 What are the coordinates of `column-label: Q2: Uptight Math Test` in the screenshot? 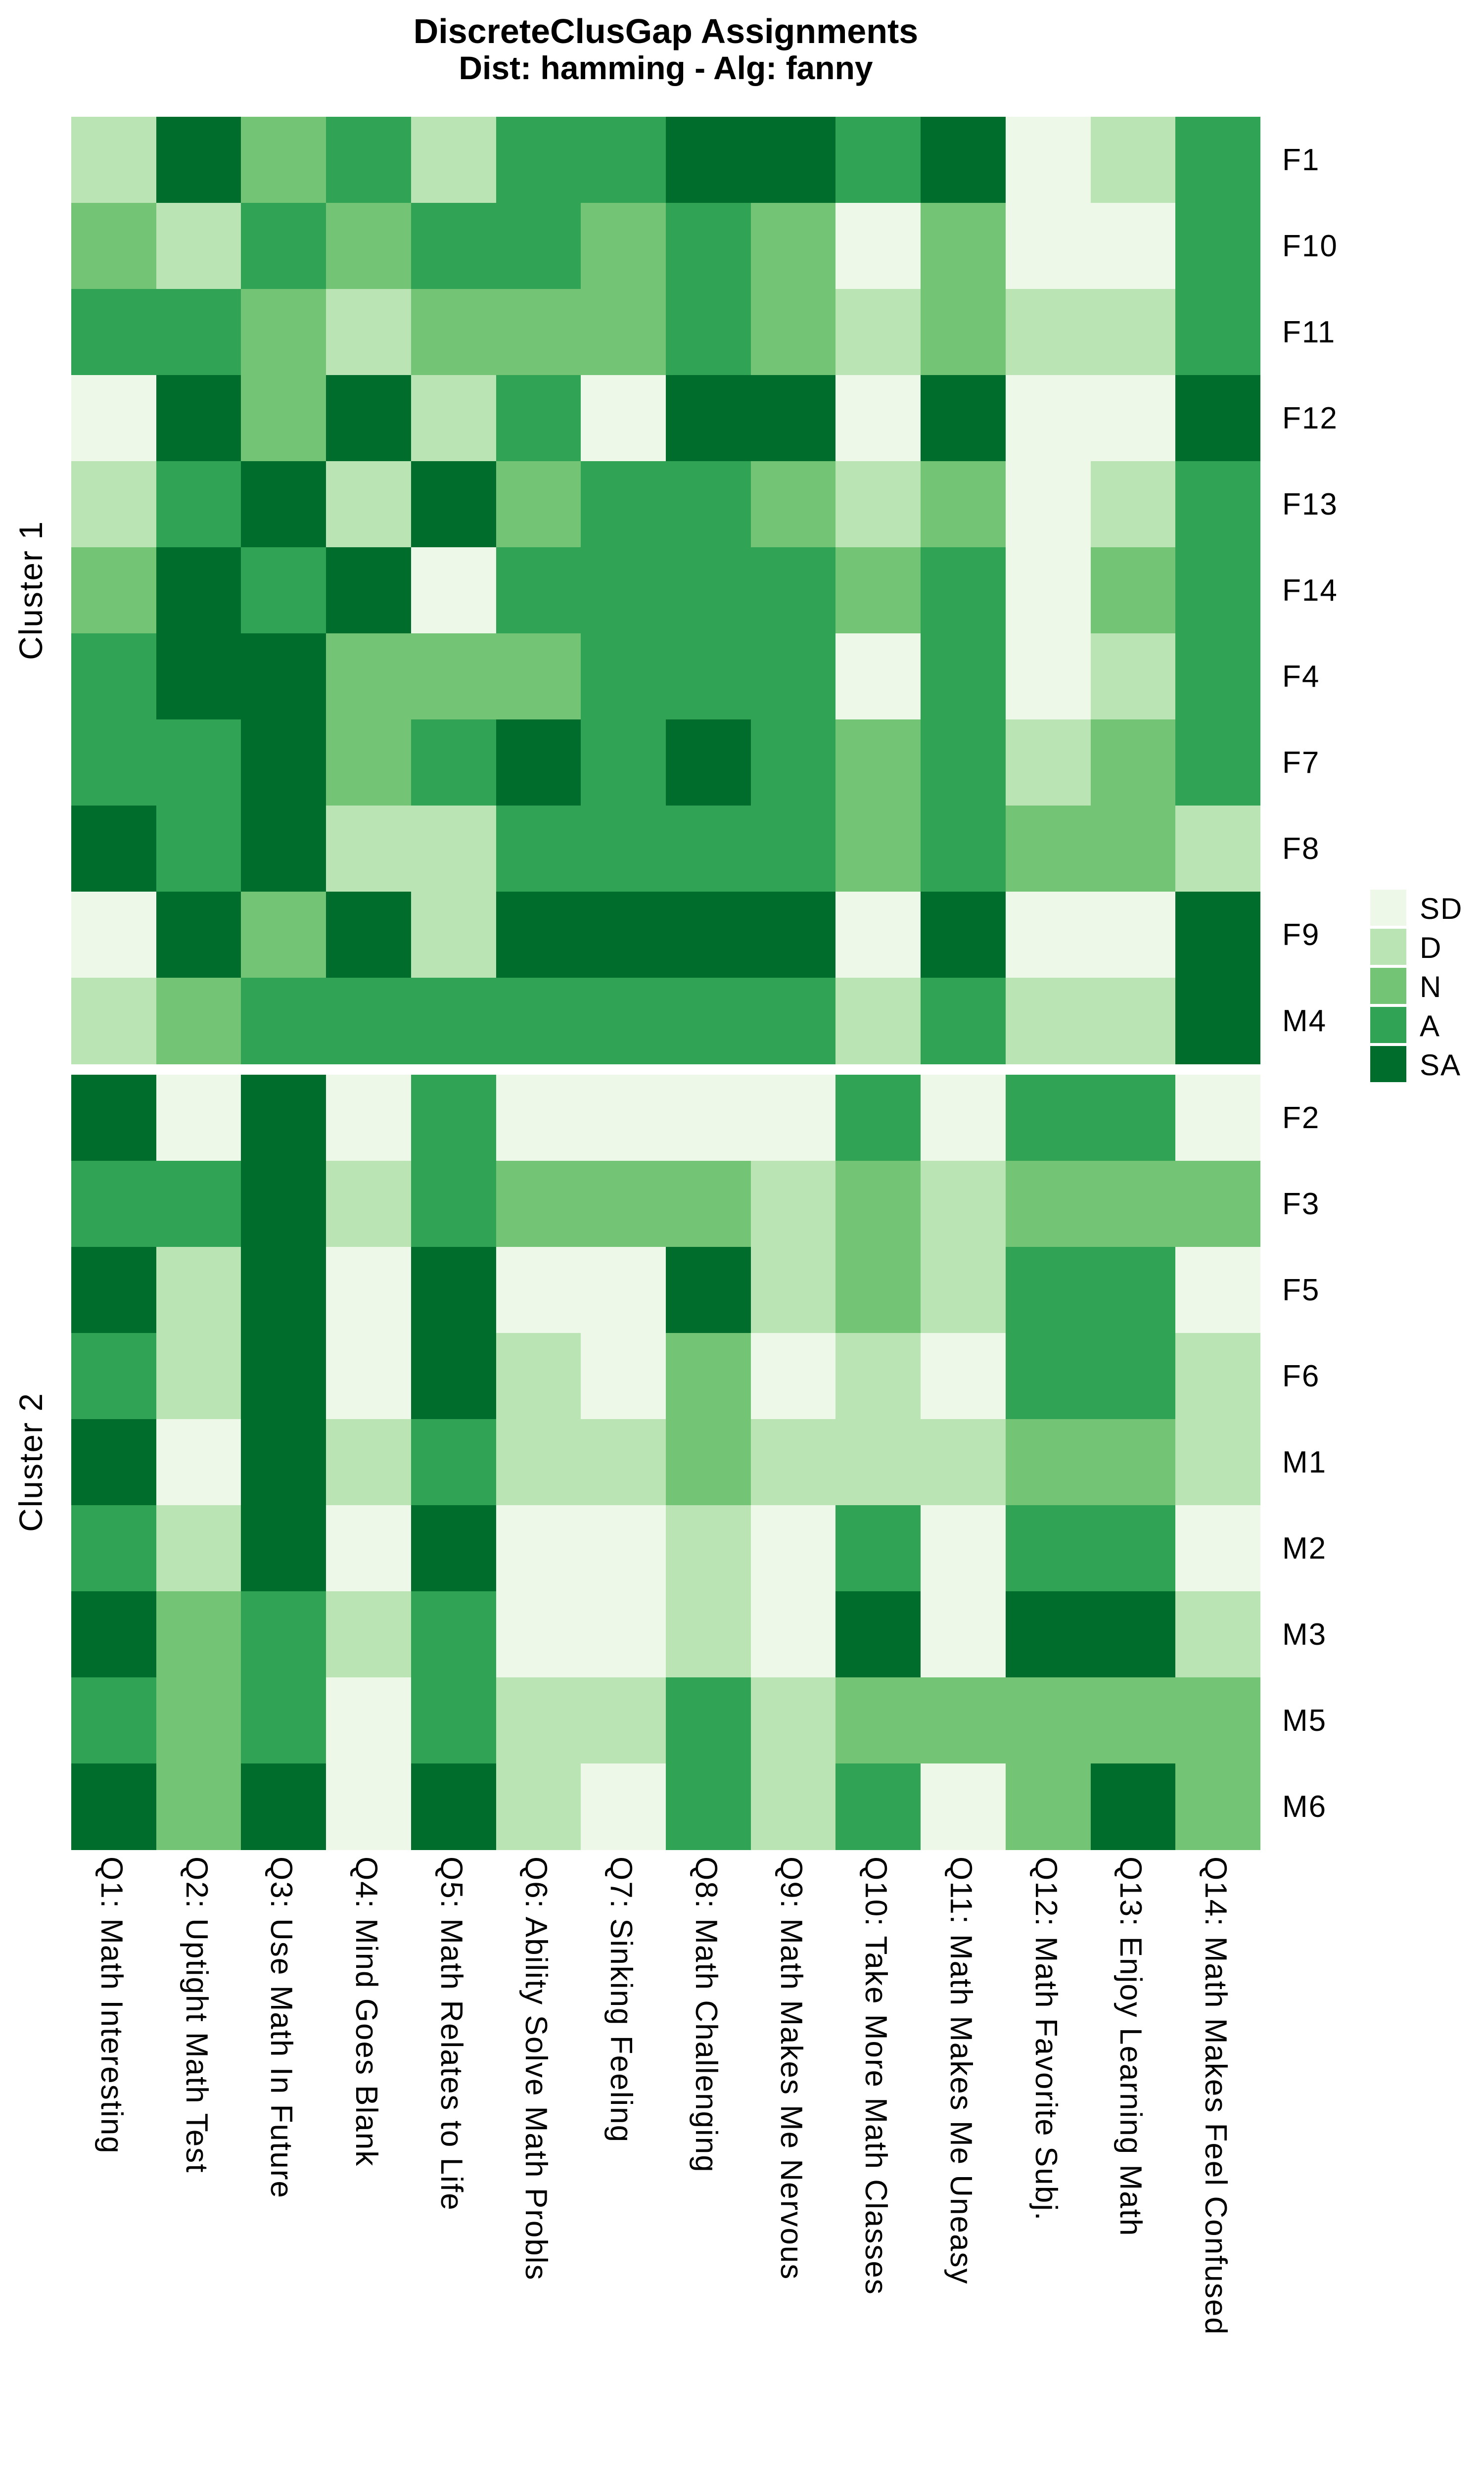 It's located at (196, 2015).